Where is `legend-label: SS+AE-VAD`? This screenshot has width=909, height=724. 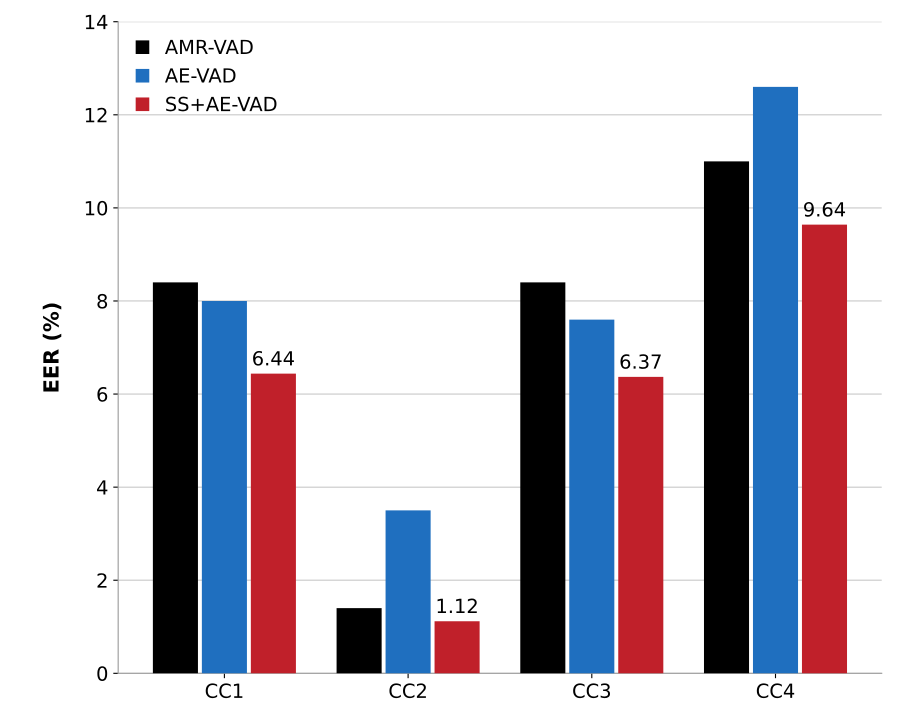
legend-label: SS+AE-VAD is located at coordinates (221, 104).